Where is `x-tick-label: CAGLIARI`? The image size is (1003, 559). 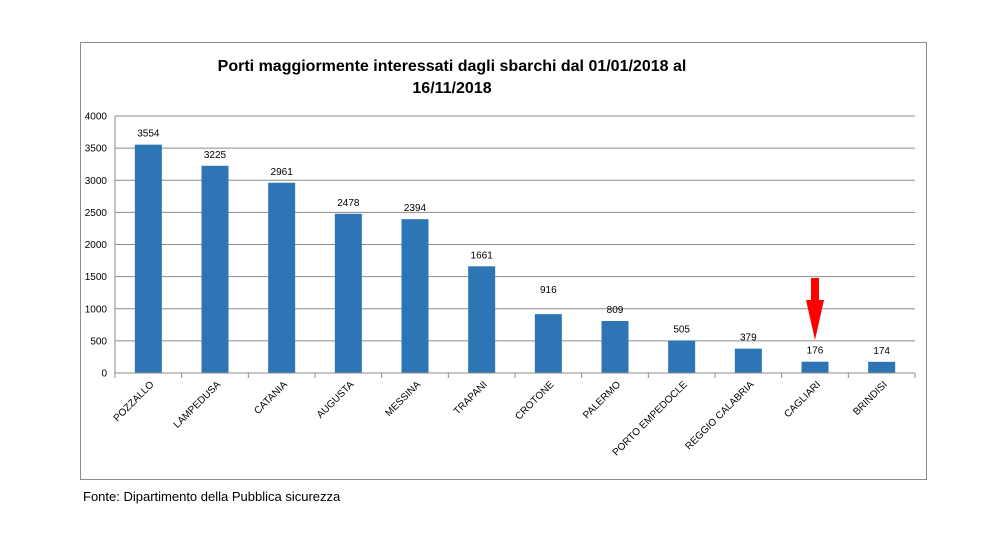
x-tick-label: CAGLIARI is located at coordinates (802, 399).